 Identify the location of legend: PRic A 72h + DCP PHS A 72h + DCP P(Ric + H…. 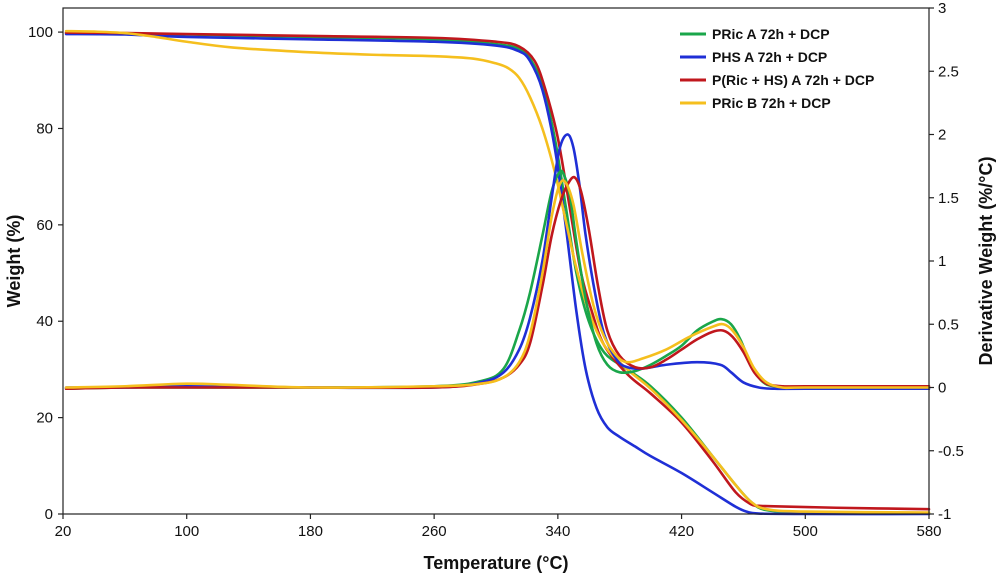
(777, 68).